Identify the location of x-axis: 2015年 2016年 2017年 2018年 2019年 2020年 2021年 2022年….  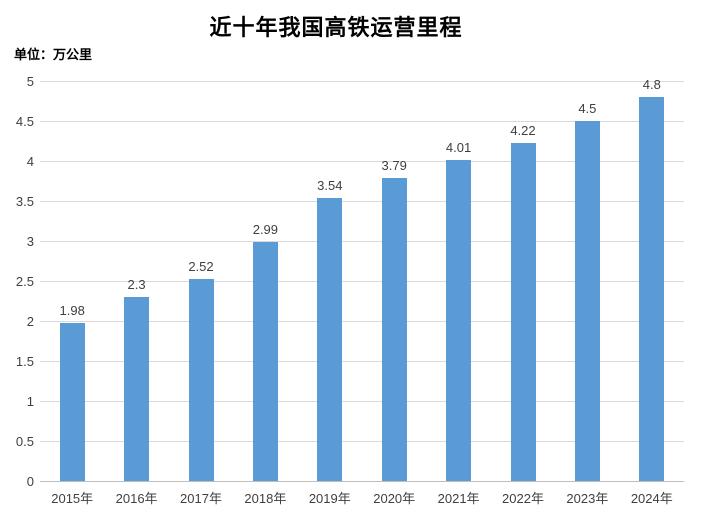
(362, 498).